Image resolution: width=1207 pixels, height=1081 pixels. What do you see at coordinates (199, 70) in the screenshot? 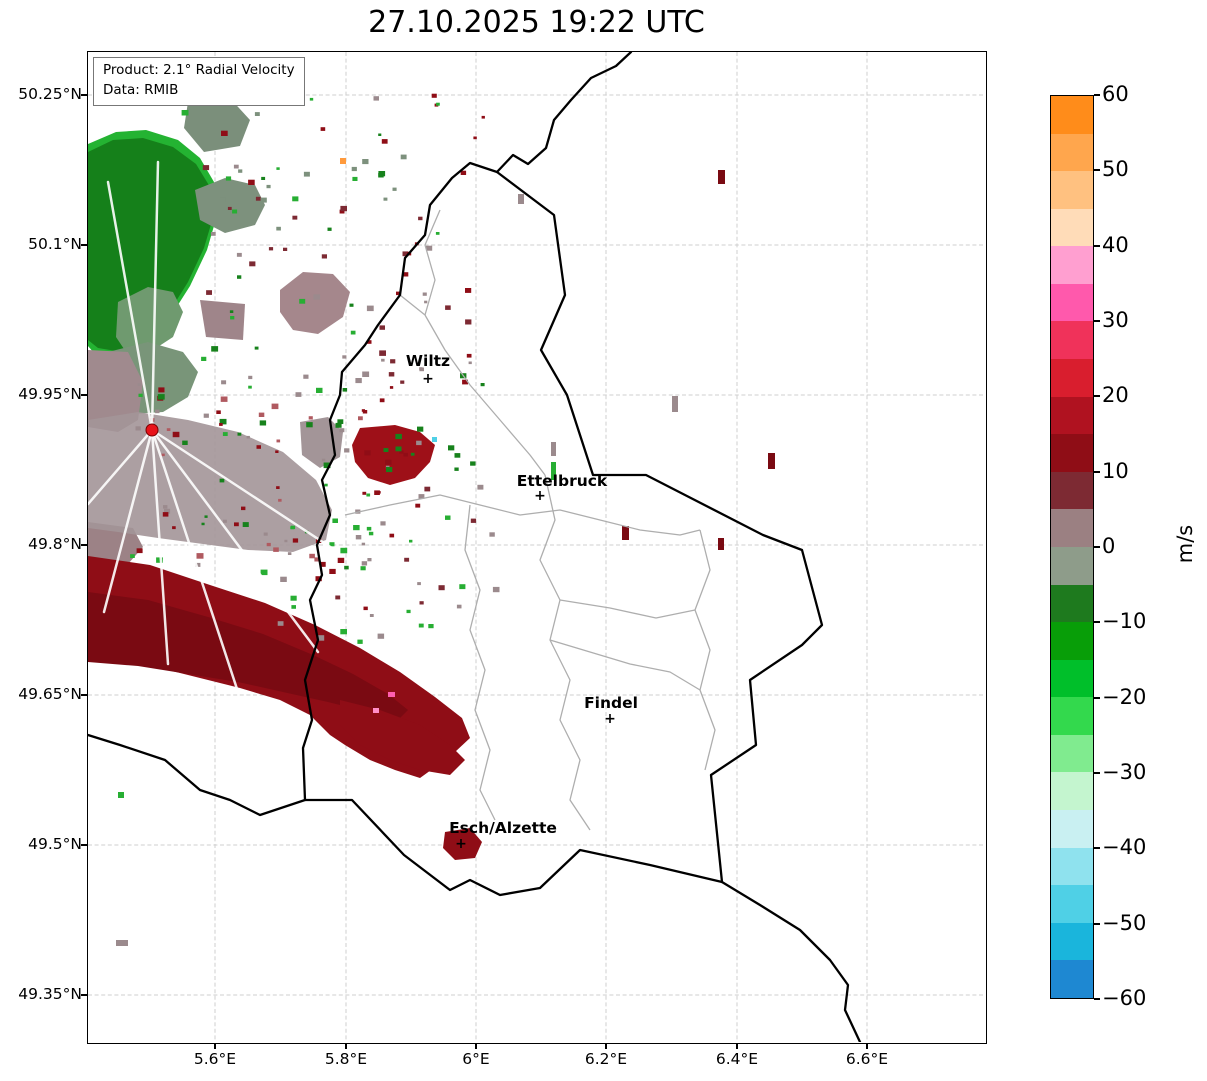
I see `product-label: Product: 2.1° Radial Velocity` at bounding box center [199, 70].